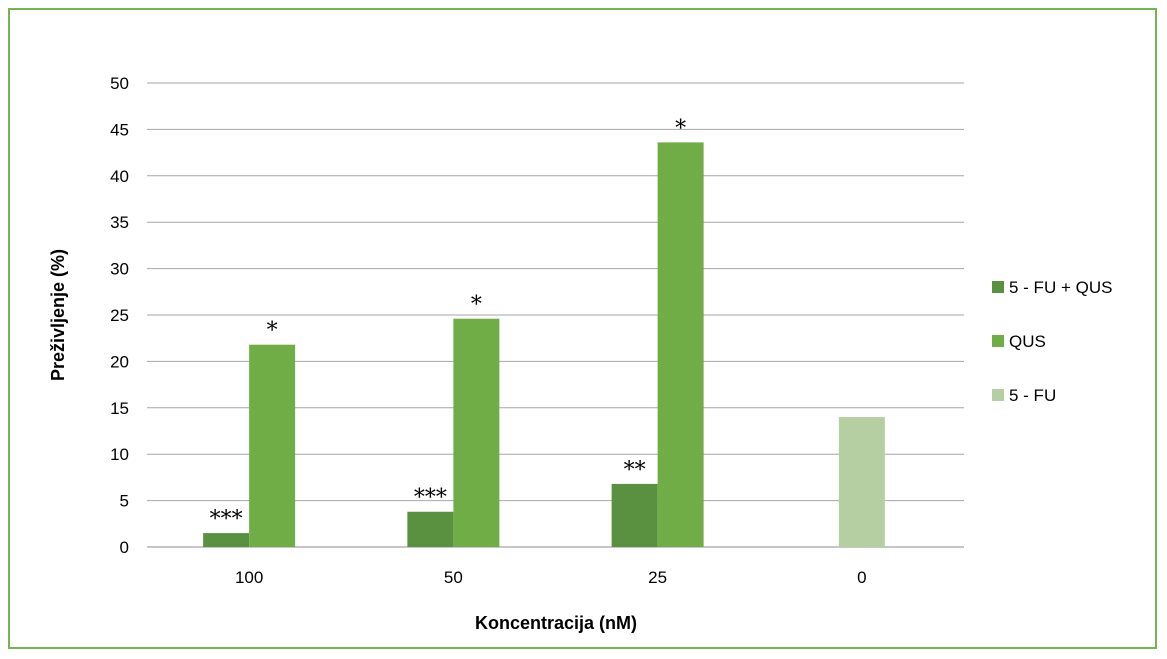 Image resolution: width=1167 pixels, height=659 pixels. I want to click on x-tick-label: 0, so click(861, 577).